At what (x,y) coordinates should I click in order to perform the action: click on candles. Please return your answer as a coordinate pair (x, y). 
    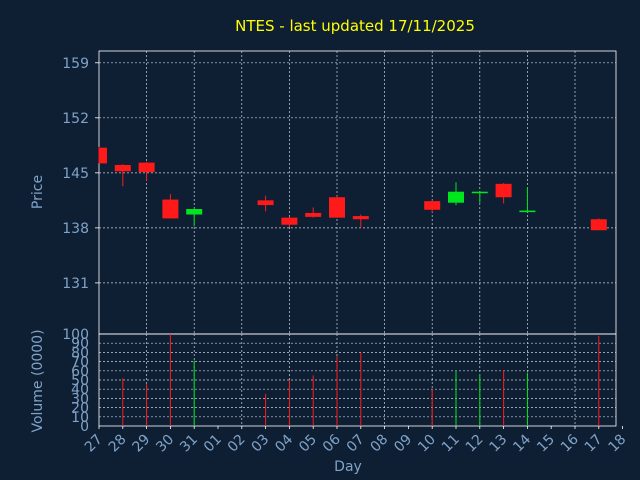
    Looking at the image, I should click on (352, 188).